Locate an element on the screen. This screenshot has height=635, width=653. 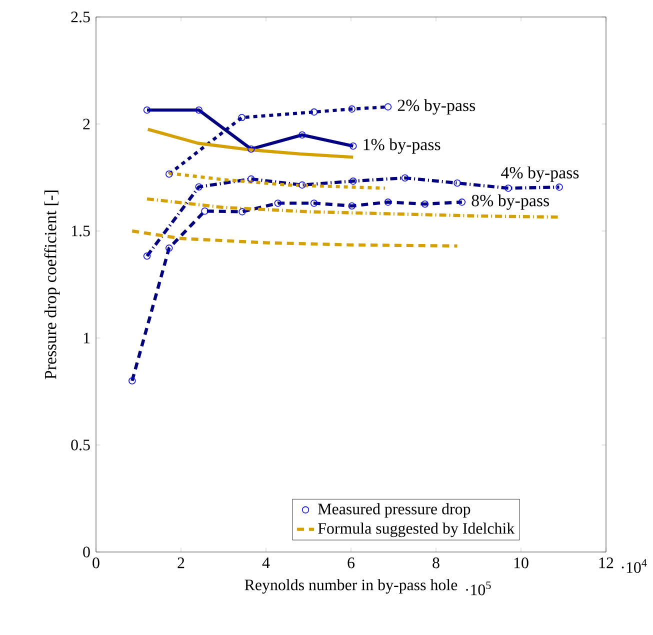
annotation: 4% by-pass is located at coordinates (540, 174).